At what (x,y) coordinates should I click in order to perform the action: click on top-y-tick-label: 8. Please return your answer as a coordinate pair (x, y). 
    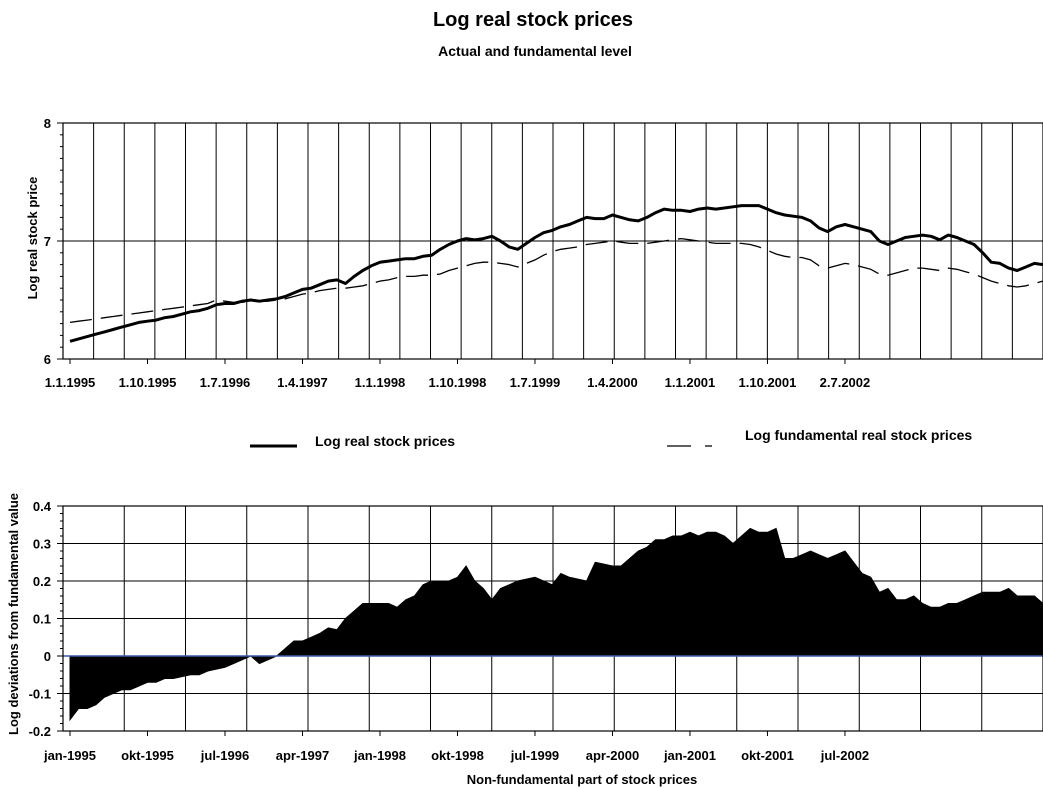
    Looking at the image, I should click on (47, 123).